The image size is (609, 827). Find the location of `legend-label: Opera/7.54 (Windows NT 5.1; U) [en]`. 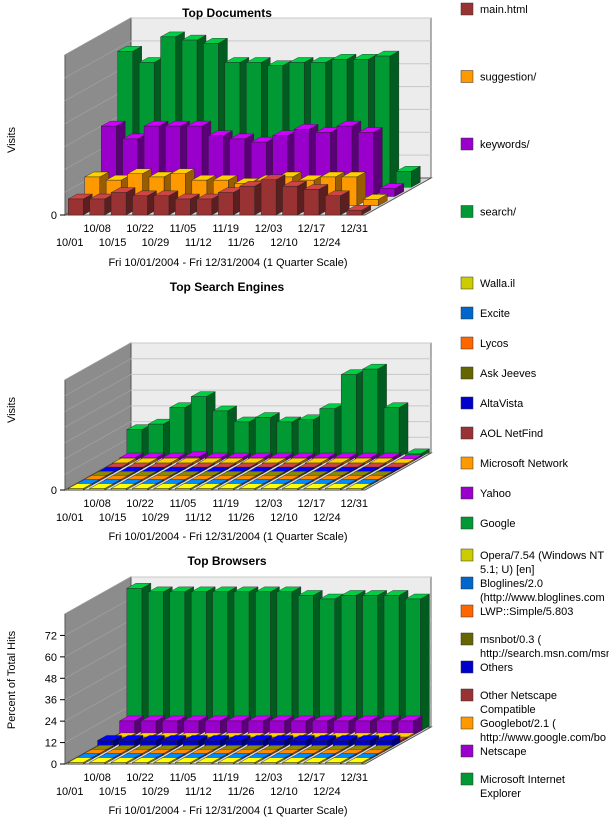

legend-label: Opera/7.54 (Windows NT 5.1; U) [en] is located at coordinates (542, 563).